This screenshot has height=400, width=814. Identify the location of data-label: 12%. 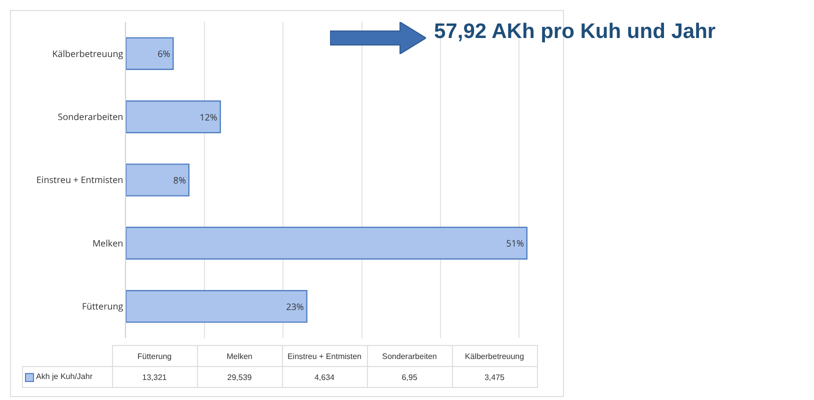
(209, 117).